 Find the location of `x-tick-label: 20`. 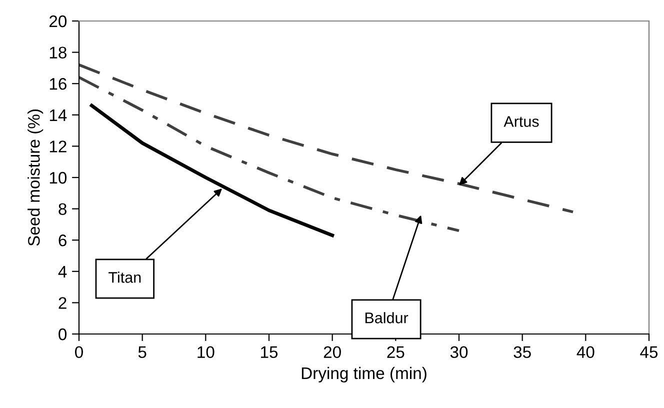

x-tick-label: 20 is located at coordinates (332, 352).